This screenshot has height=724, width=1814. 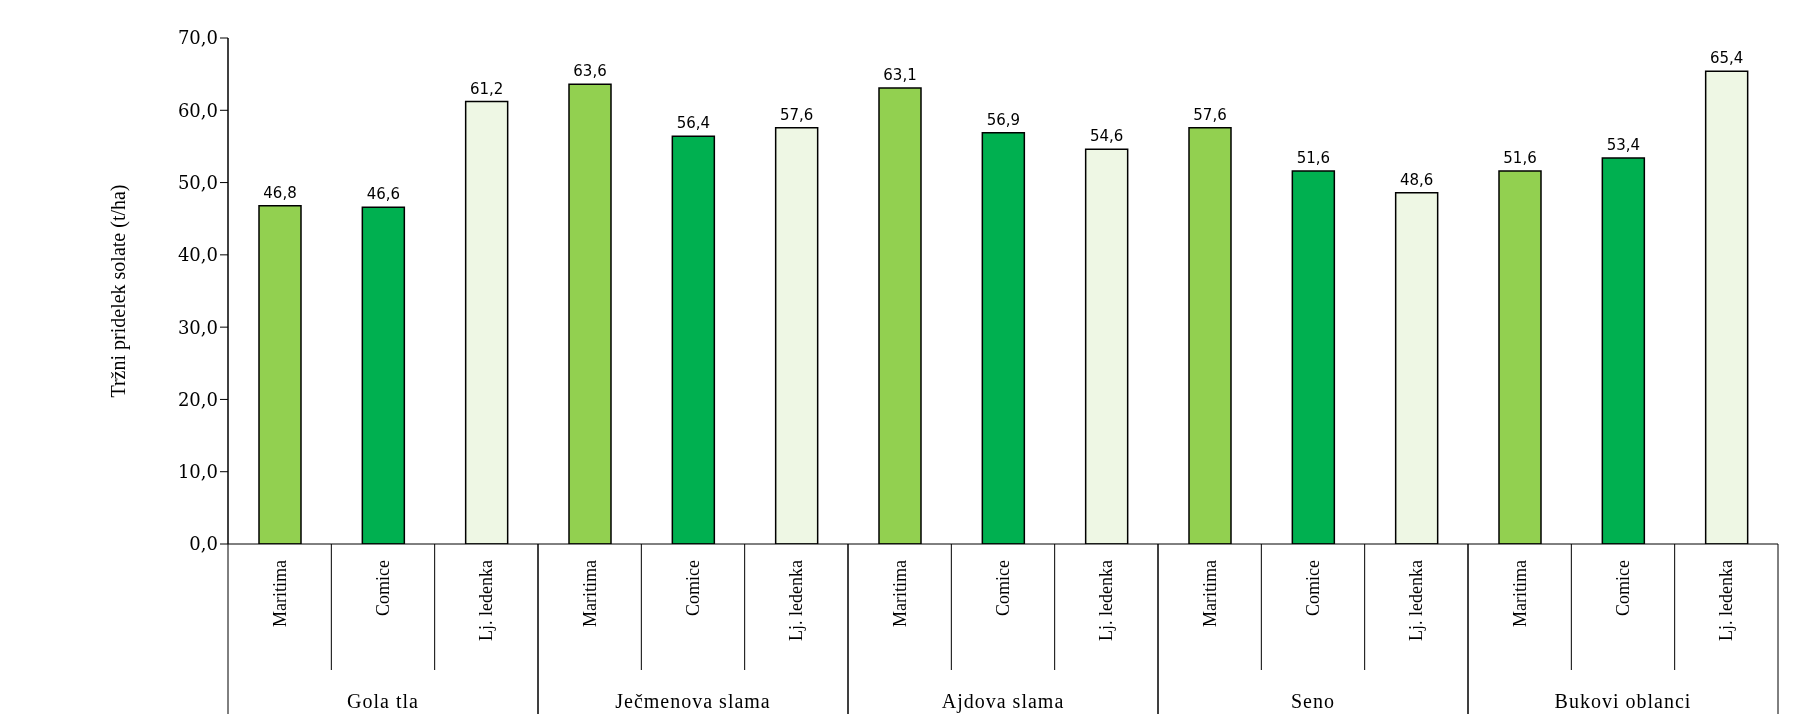 What do you see at coordinates (1623, 701) in the screenshot?
I see `x-tick-label: Bukovi oblanci` at bounding box center [1623, 701].